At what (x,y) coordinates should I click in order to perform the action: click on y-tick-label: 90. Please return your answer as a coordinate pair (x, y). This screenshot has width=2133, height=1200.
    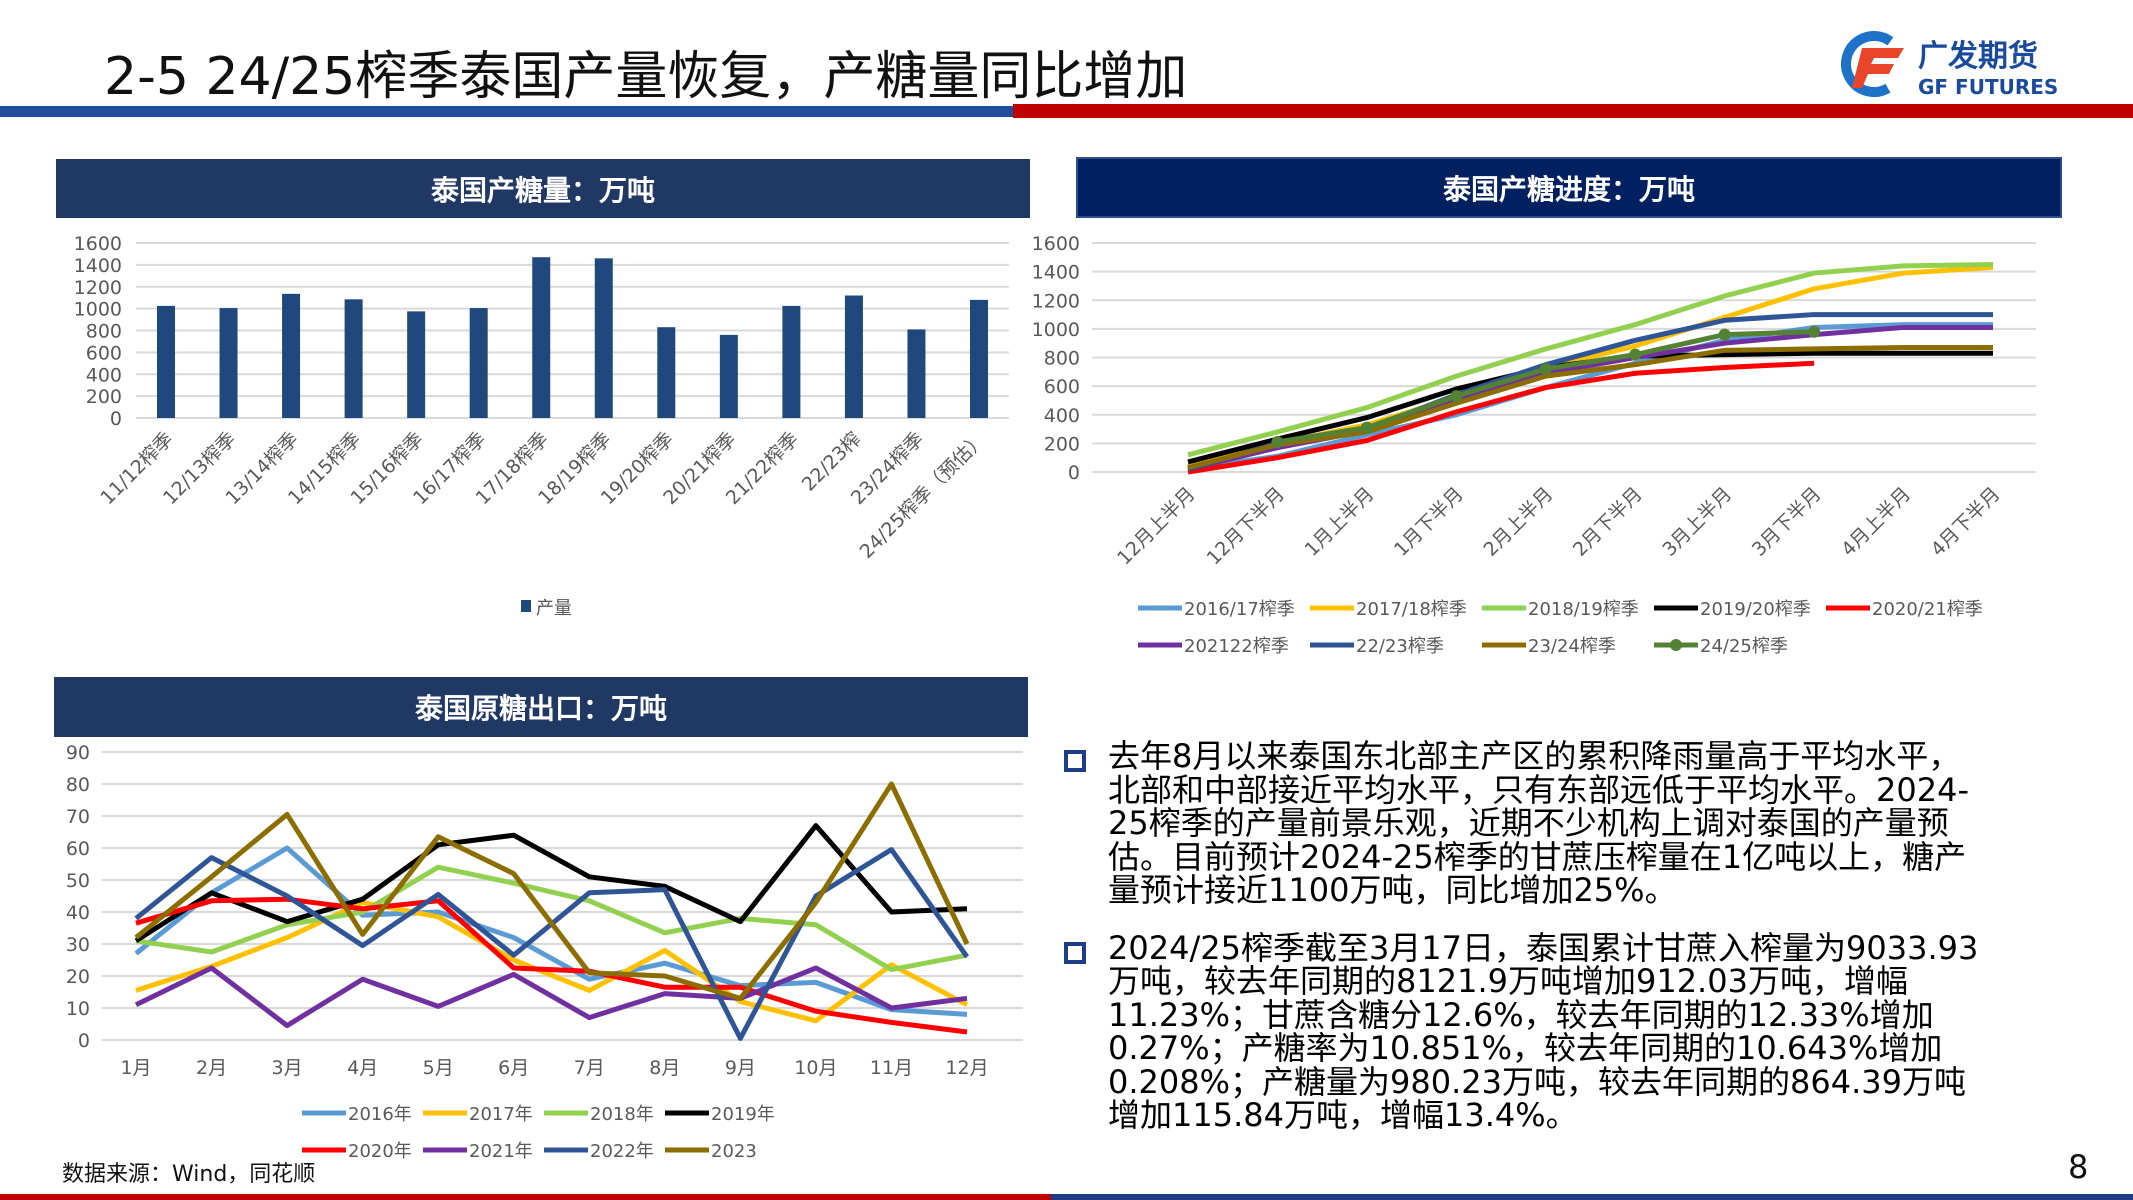
    Looking at the image, I should click on (78, 753).